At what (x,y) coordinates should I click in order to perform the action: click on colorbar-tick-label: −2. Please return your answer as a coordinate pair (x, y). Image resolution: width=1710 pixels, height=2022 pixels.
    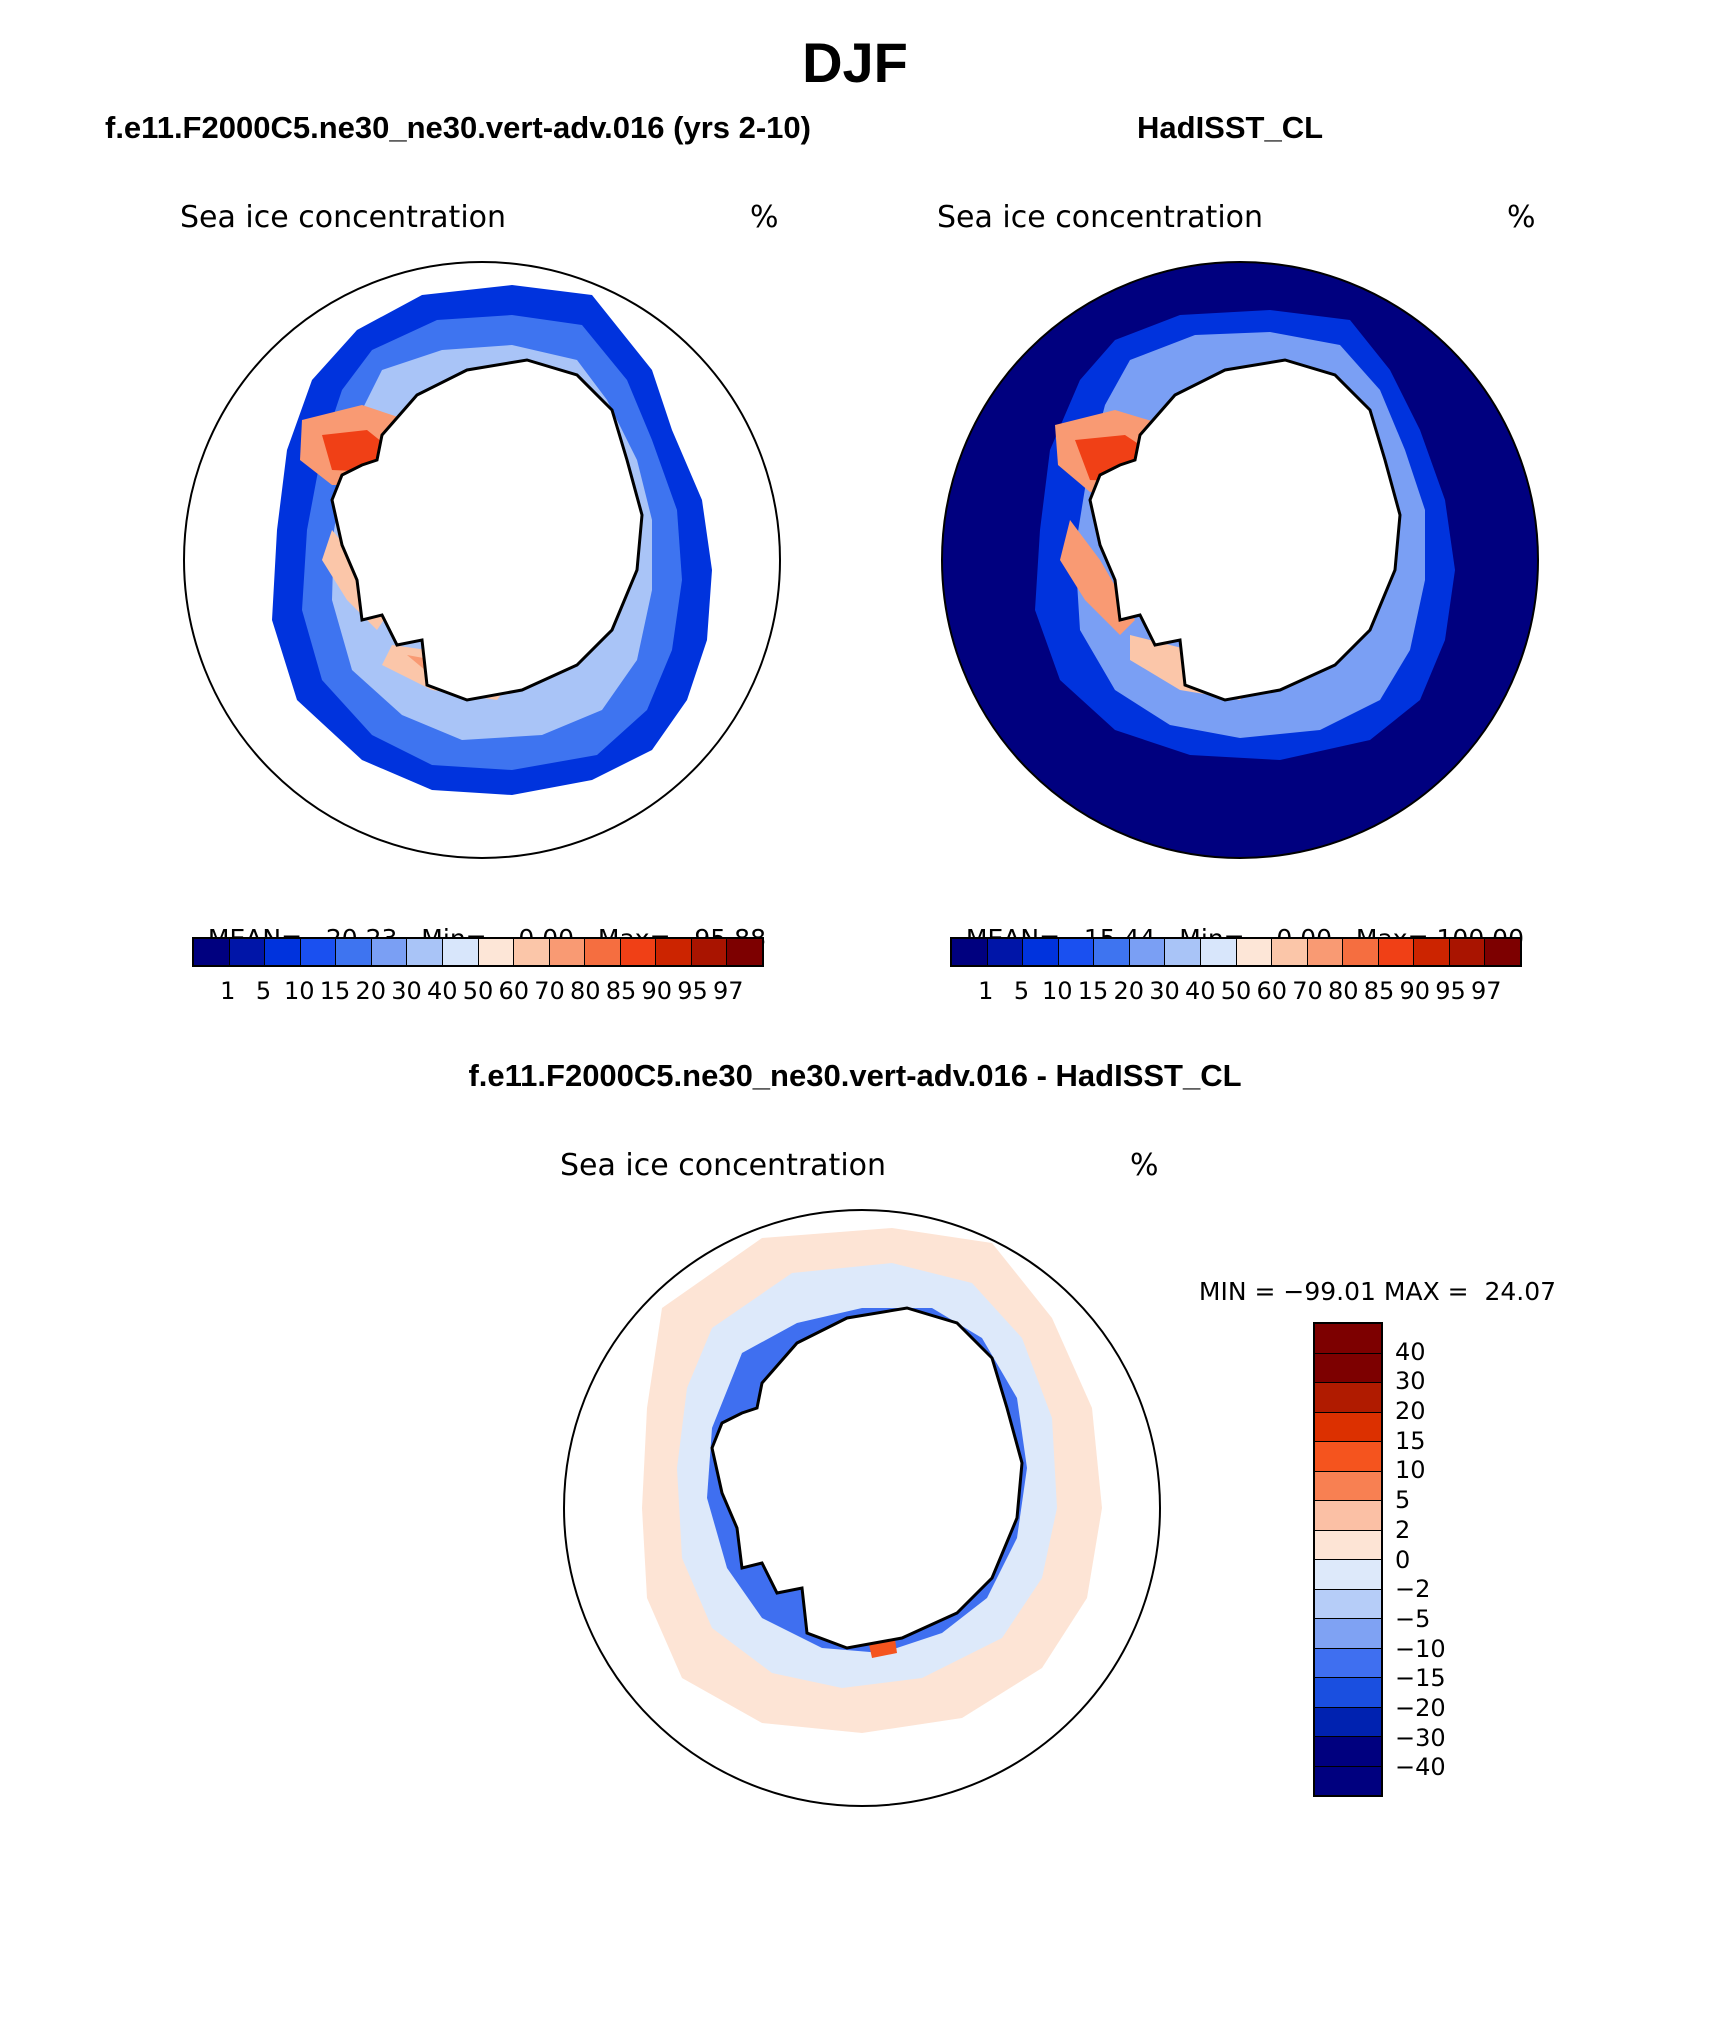
    Looking at the image, I should click on (1413, 1589).